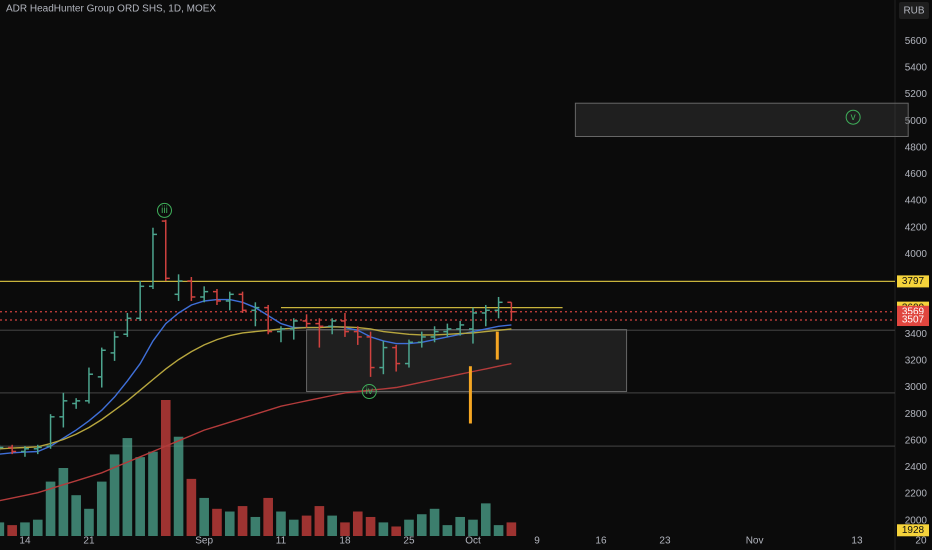  Describe the element at coordinates (537, 541) in the screenshot. I see `x-tick-label: 9` at that location.